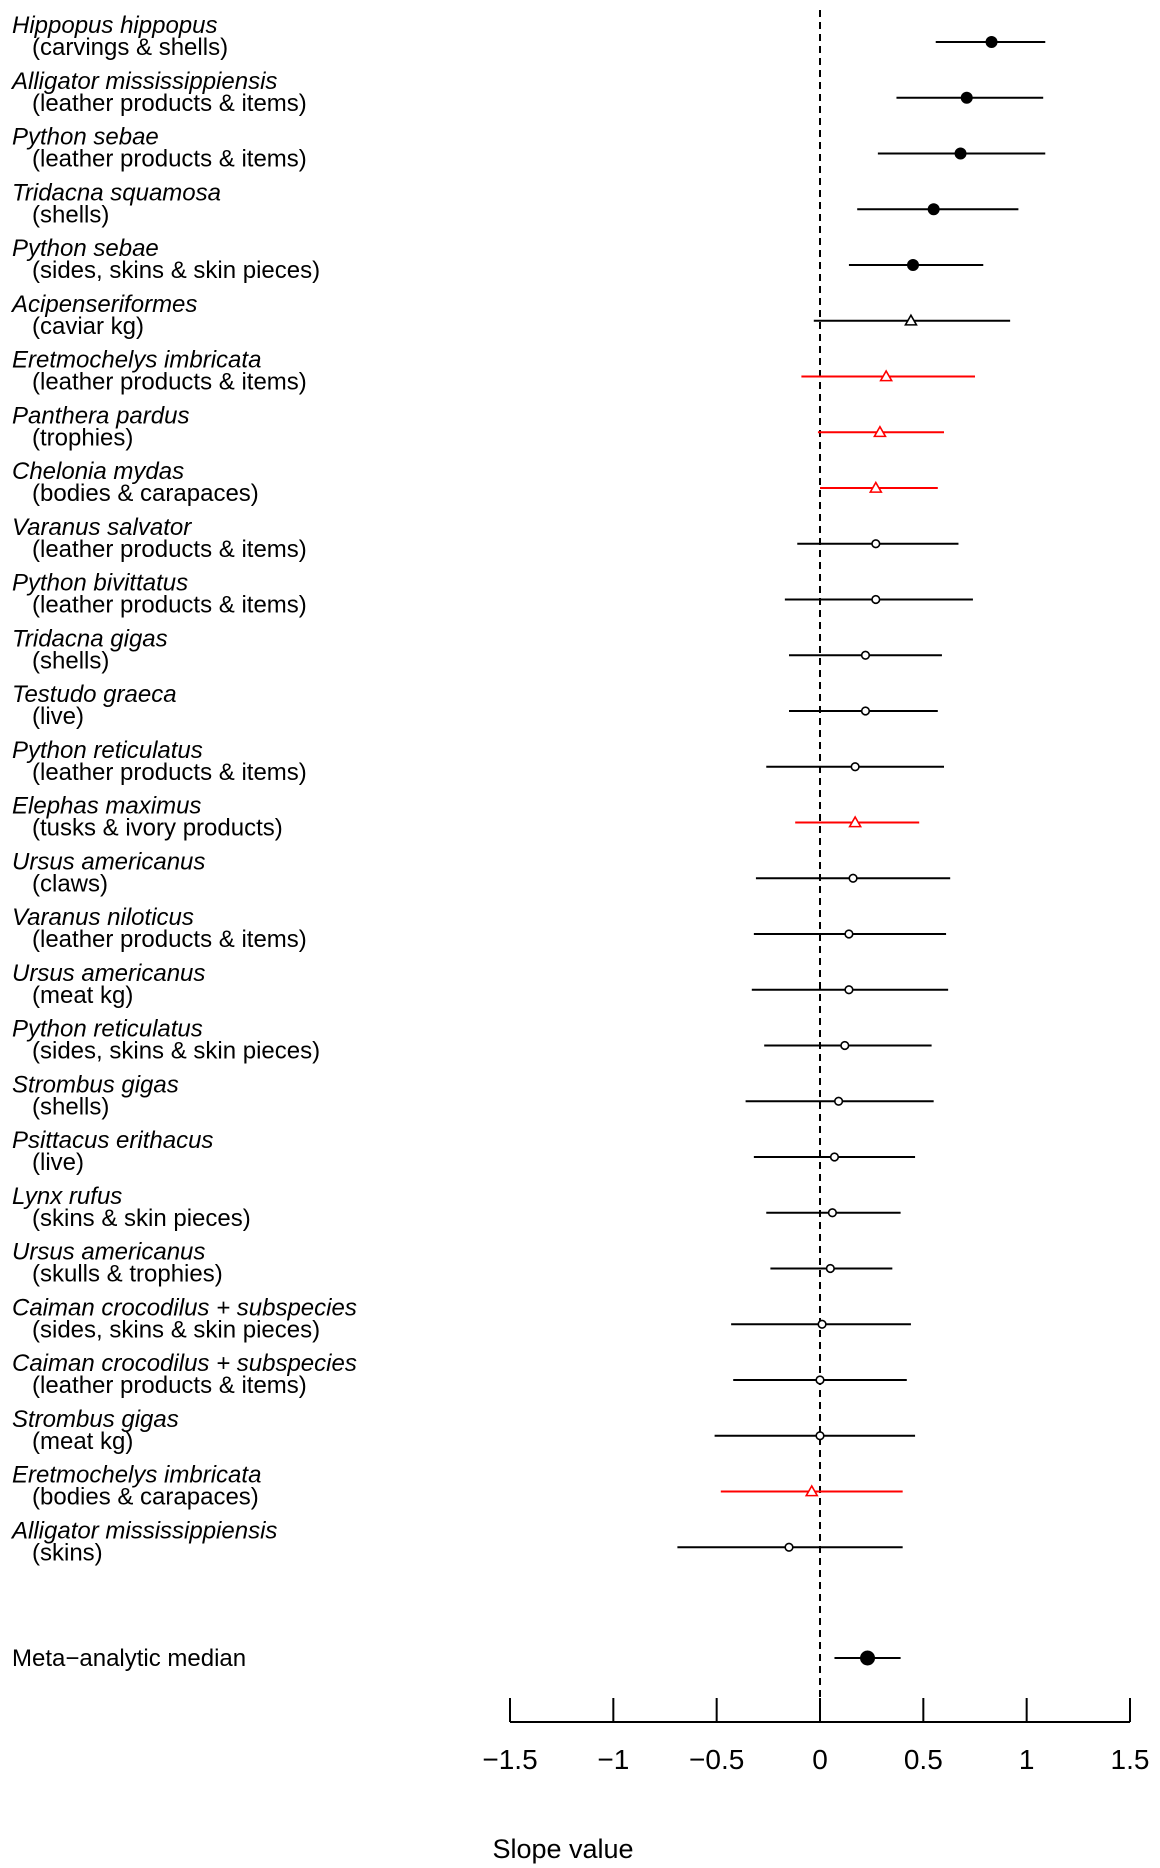 The image size is (1160, 1868). I want to click on row-species-label: Lynx rufus, so click(67, 1196).